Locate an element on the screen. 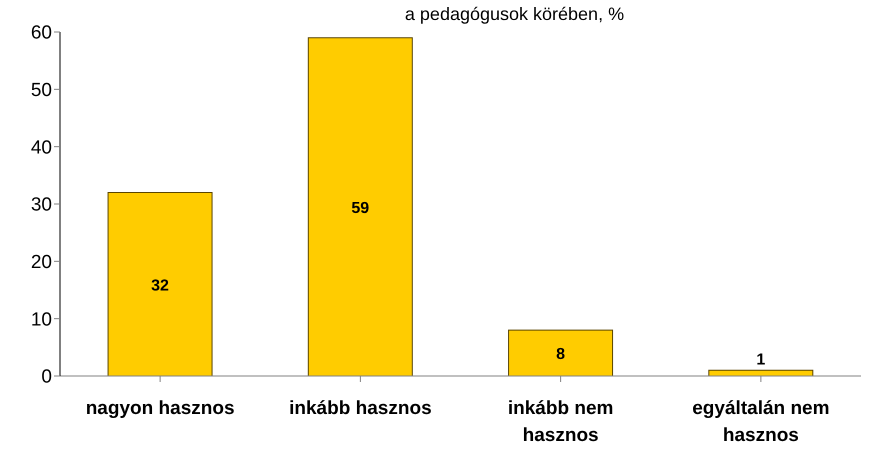 This screenshot has height=455, width=889. chart-title: a pedagógusok körében, % is located at coordinates (514, 14).